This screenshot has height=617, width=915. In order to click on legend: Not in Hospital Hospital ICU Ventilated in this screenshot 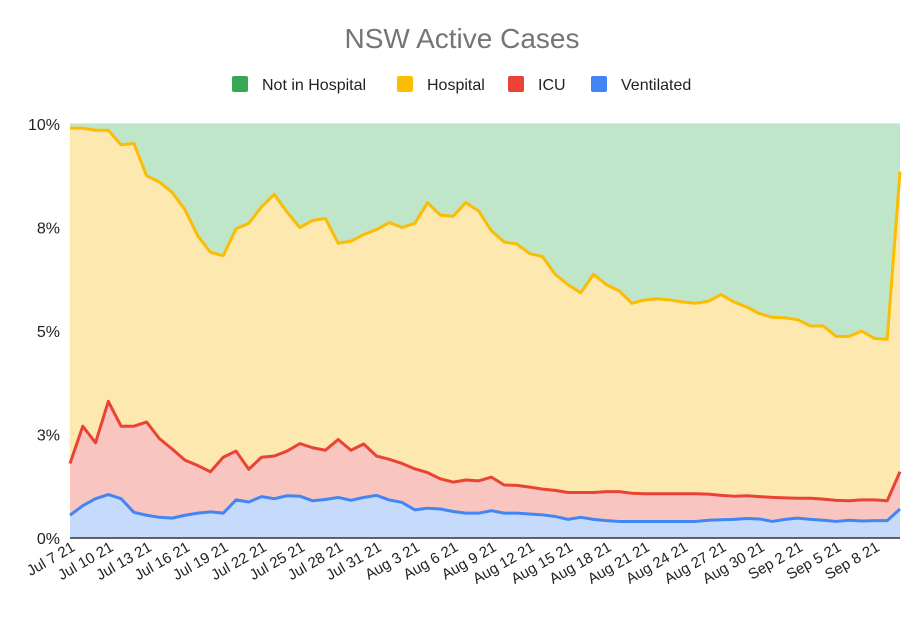, I will do `click(461, 85)`.